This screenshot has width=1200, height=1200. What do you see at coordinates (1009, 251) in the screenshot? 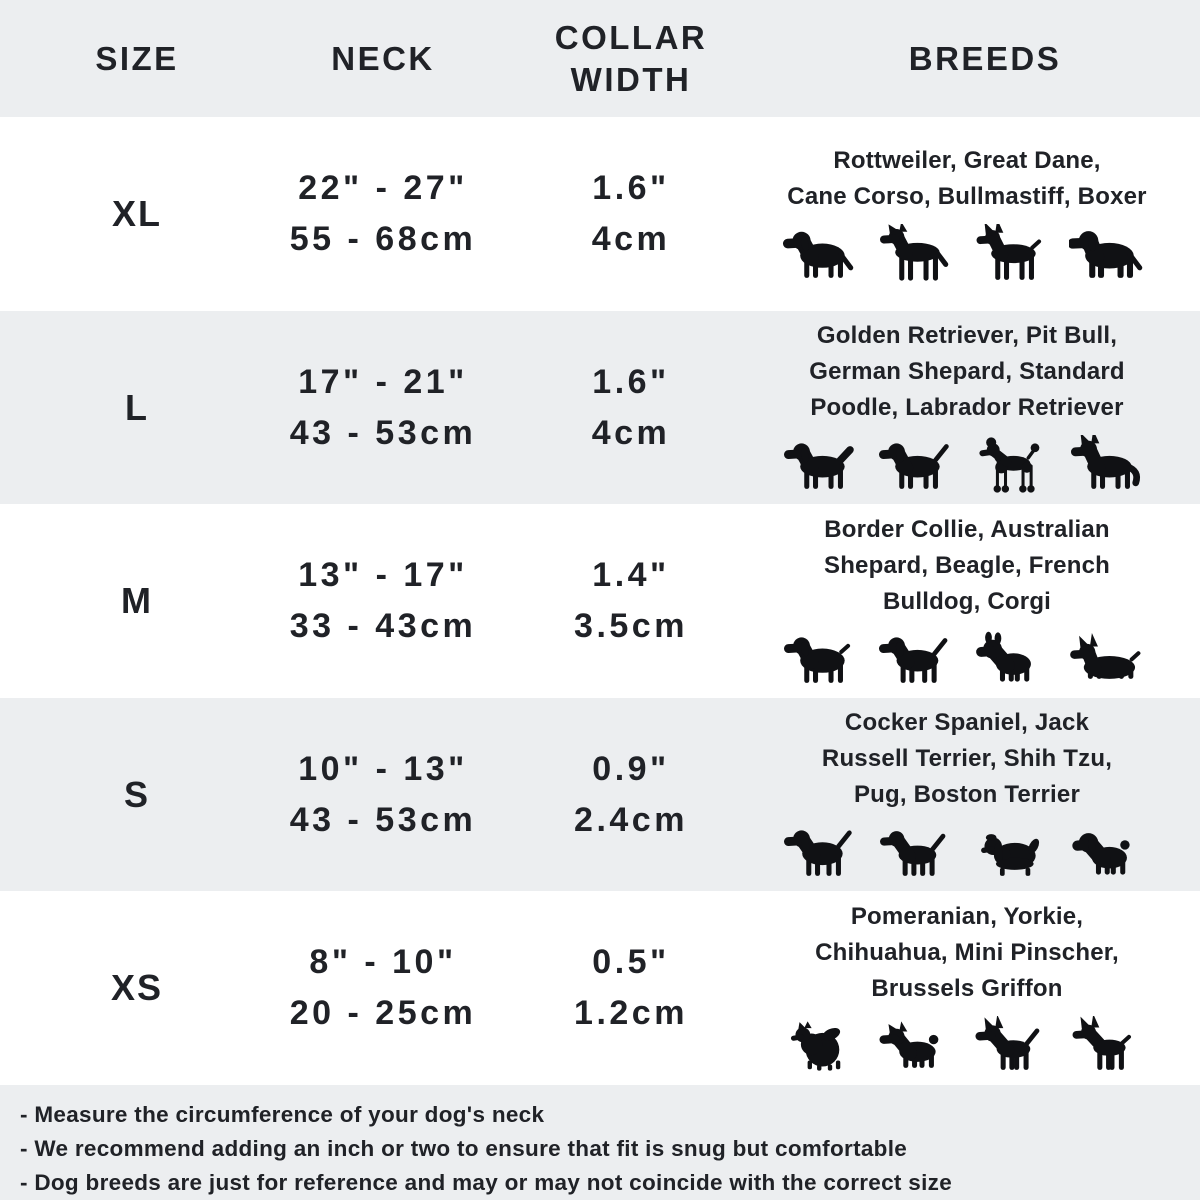
I see `doberman-icon` at bounding box center [1009, 251].